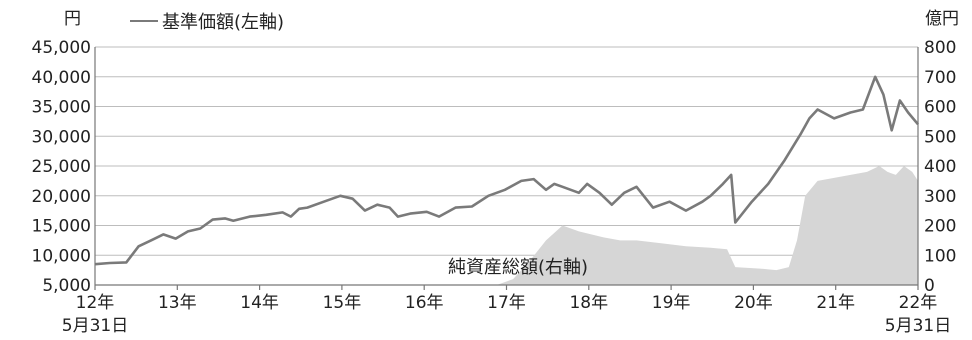 The image size is (972, 340). What do you see at coordinates (61, 78) in the screenshot?
I see `left-tick-label: 40,000` at bounding box center [61, 78].